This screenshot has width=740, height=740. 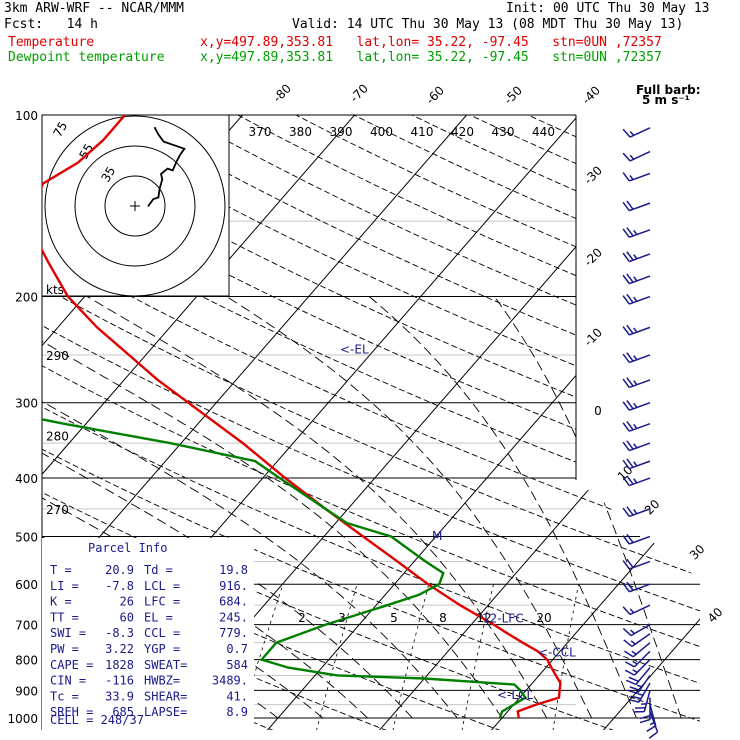 What do you see at coordinates (165, 665) in the screenshot?
I see `parcel-key: SWEAT=` at bounding box center [165, 665].